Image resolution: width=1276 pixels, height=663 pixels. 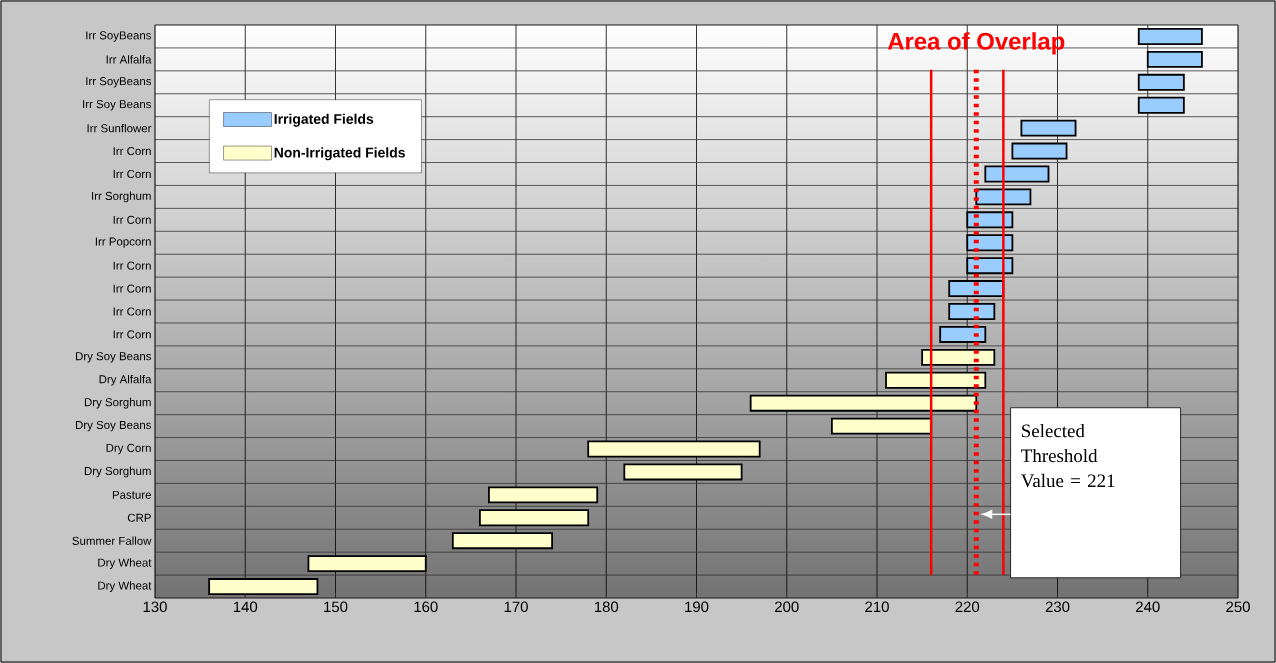 I want to click on y-tick-label: CRP, so click(x=139, y=517).